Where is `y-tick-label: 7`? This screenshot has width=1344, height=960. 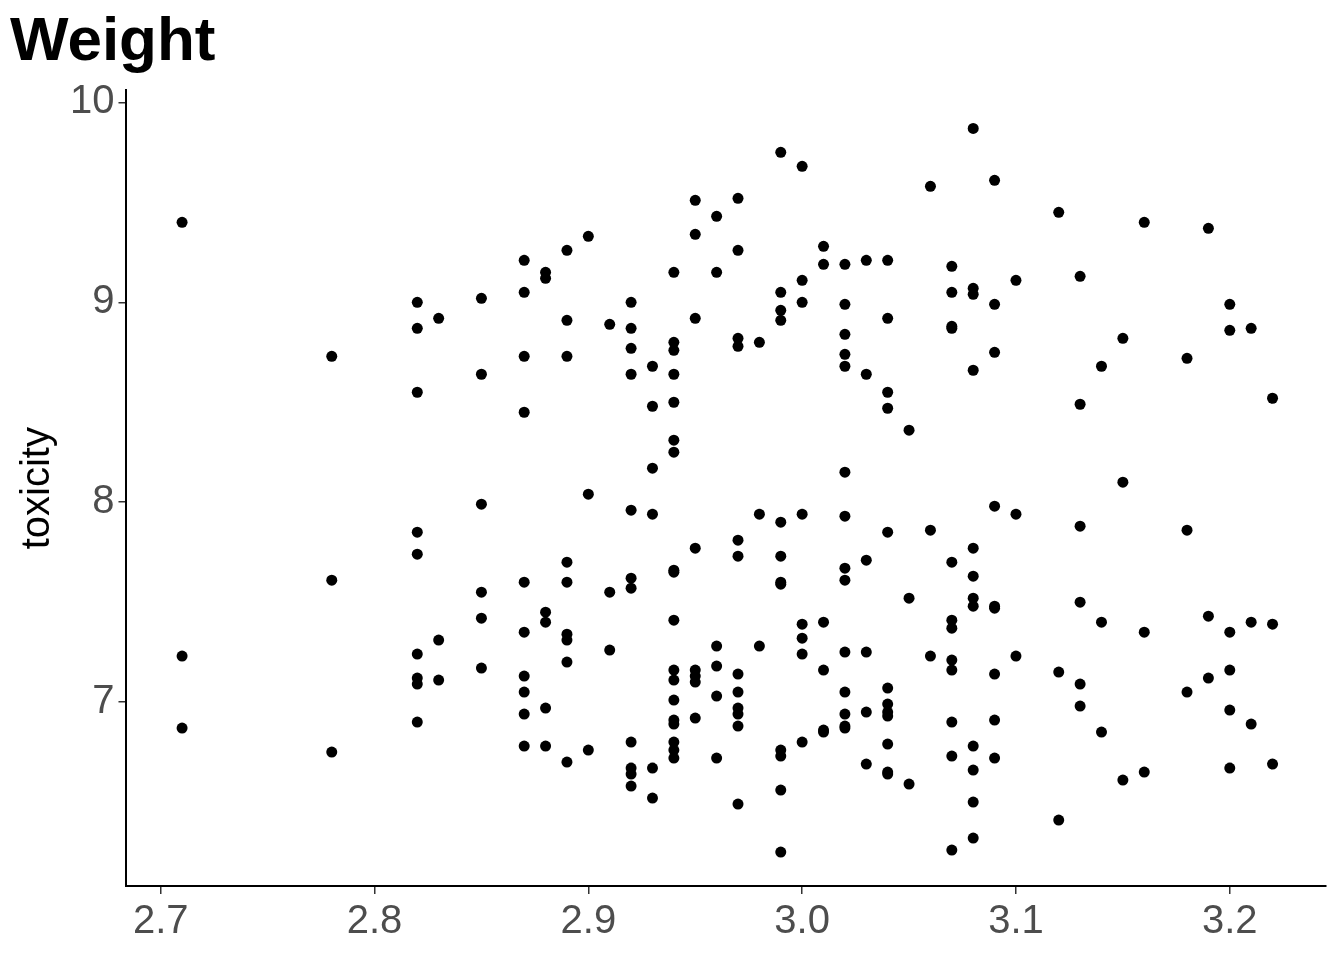 y-tick-label: 7 is located at coordinates (103, 699).